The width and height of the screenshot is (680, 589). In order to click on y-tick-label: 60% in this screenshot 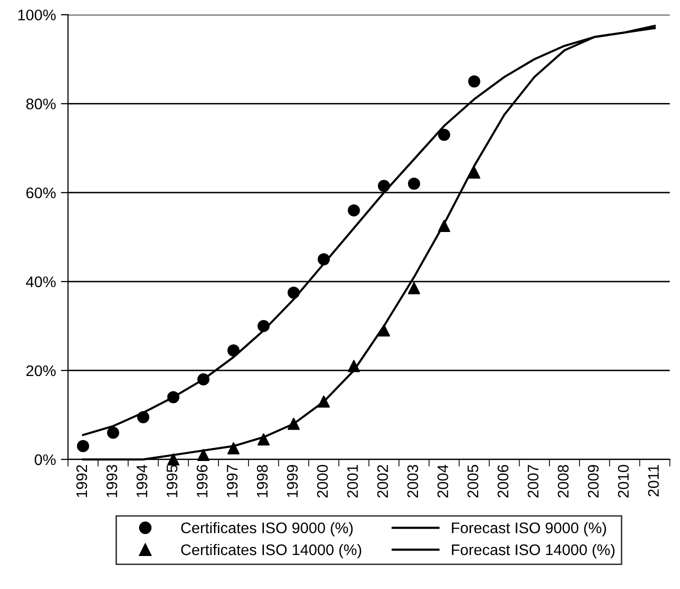, I will do `click(41, 192)`.